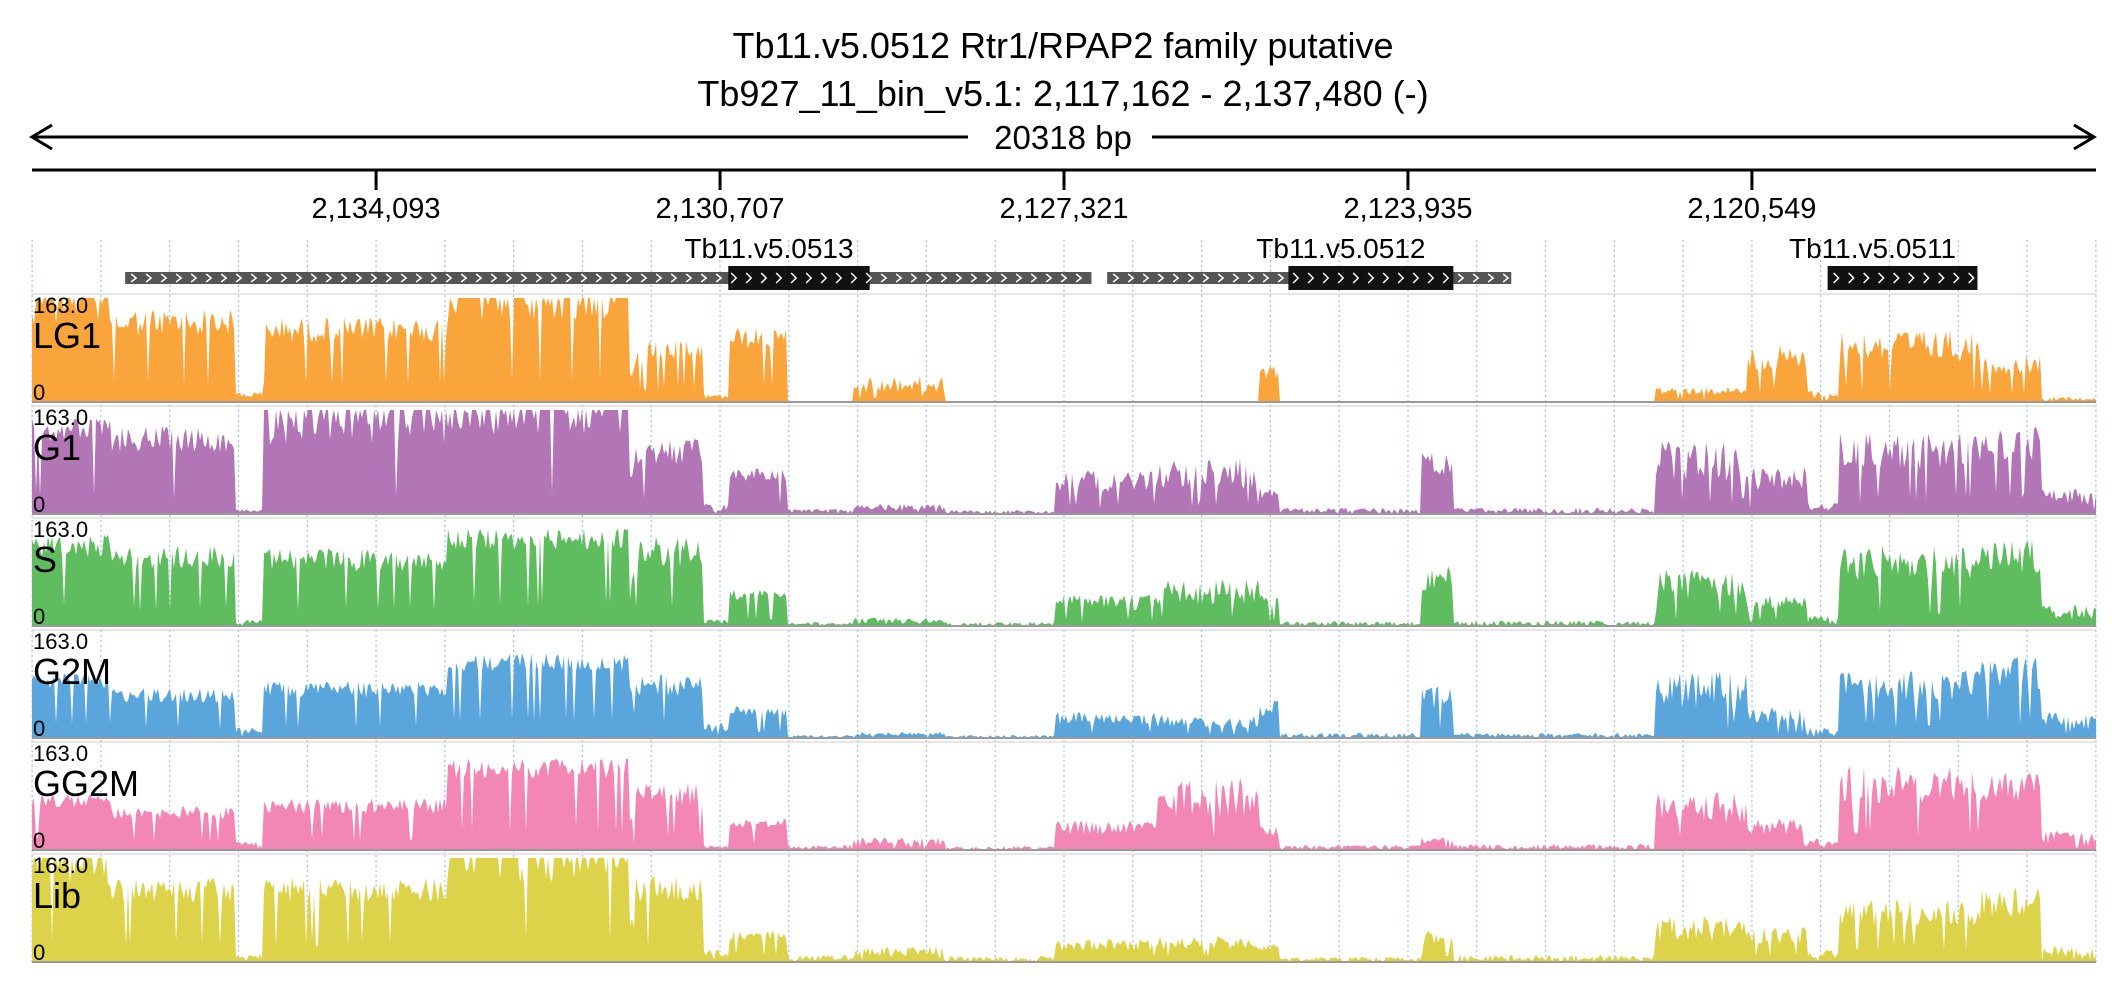 The width and height of the screenshot is (2126, 1000). What do you see at coordinates (1340, 248) in the screenshot?
I see `gene-label-1: Tb11.v5.0512` at bounding box center [1340, 248].